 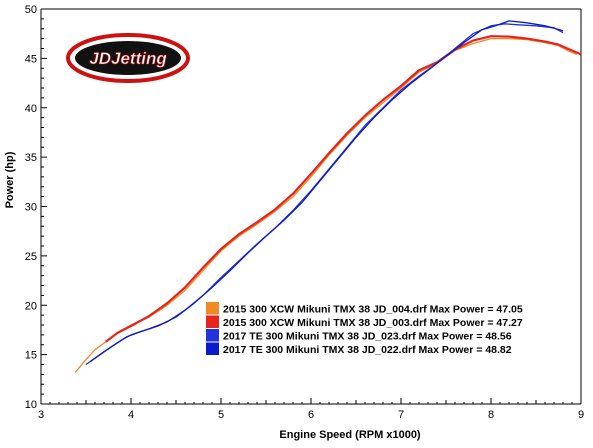 I want to click on y-axis-title: Power (hp), so click(x=10, y=179).